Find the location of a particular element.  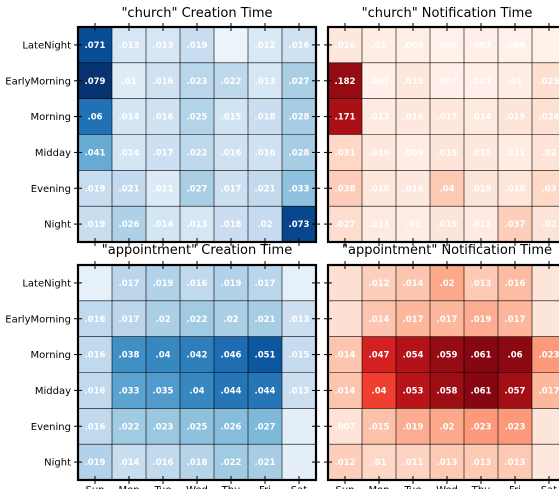

cell-value-label: .06 is located at coordinates (514, 356).